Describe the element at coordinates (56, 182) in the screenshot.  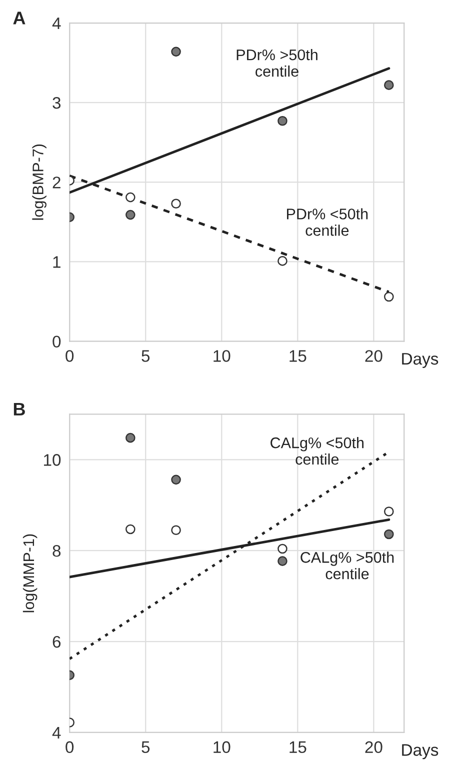
I see `y-tick-label: 2` at that location.